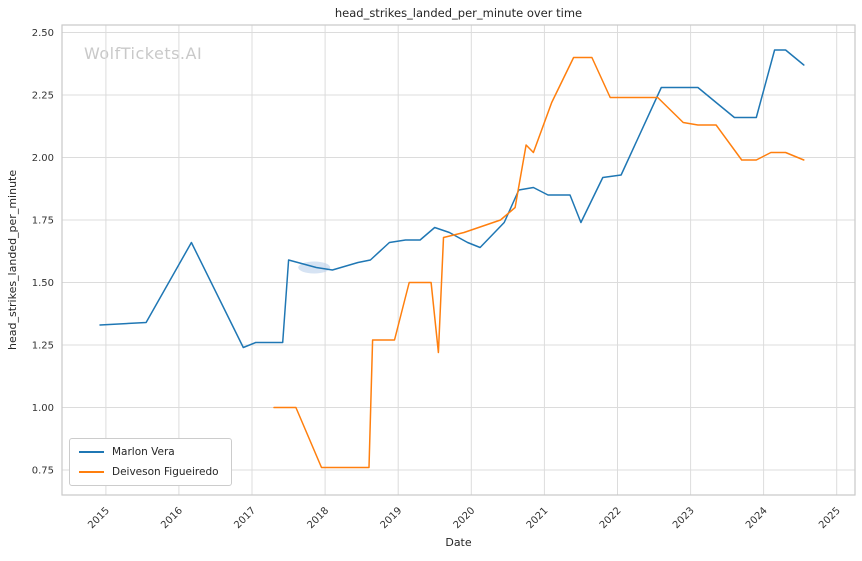 The image size is (862, 561). Describe the element at coordinates (684, 518) in the screenshot. I see `svg-text: 2023` at that location.